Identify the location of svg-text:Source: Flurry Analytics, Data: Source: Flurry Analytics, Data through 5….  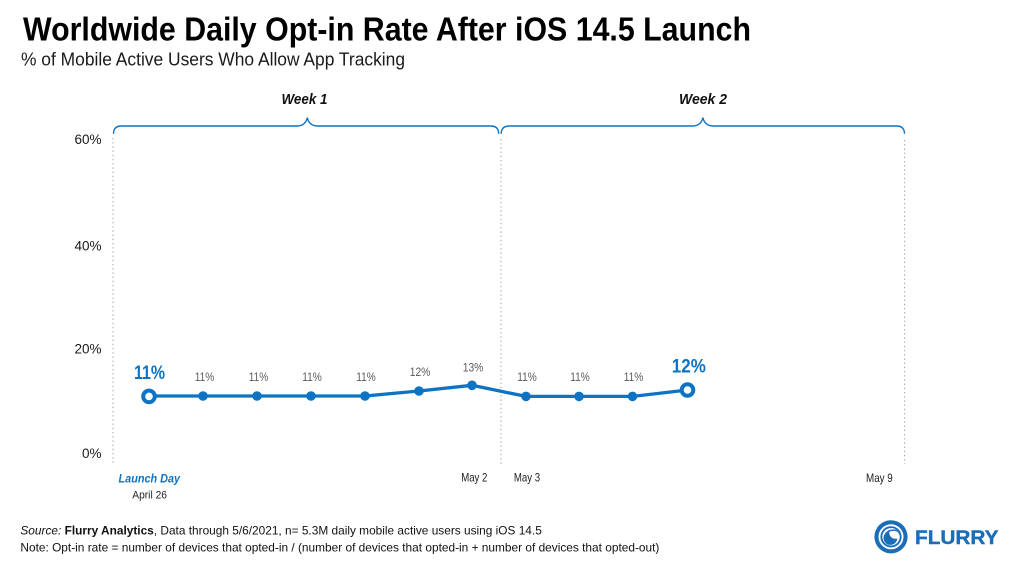
(281, 530).